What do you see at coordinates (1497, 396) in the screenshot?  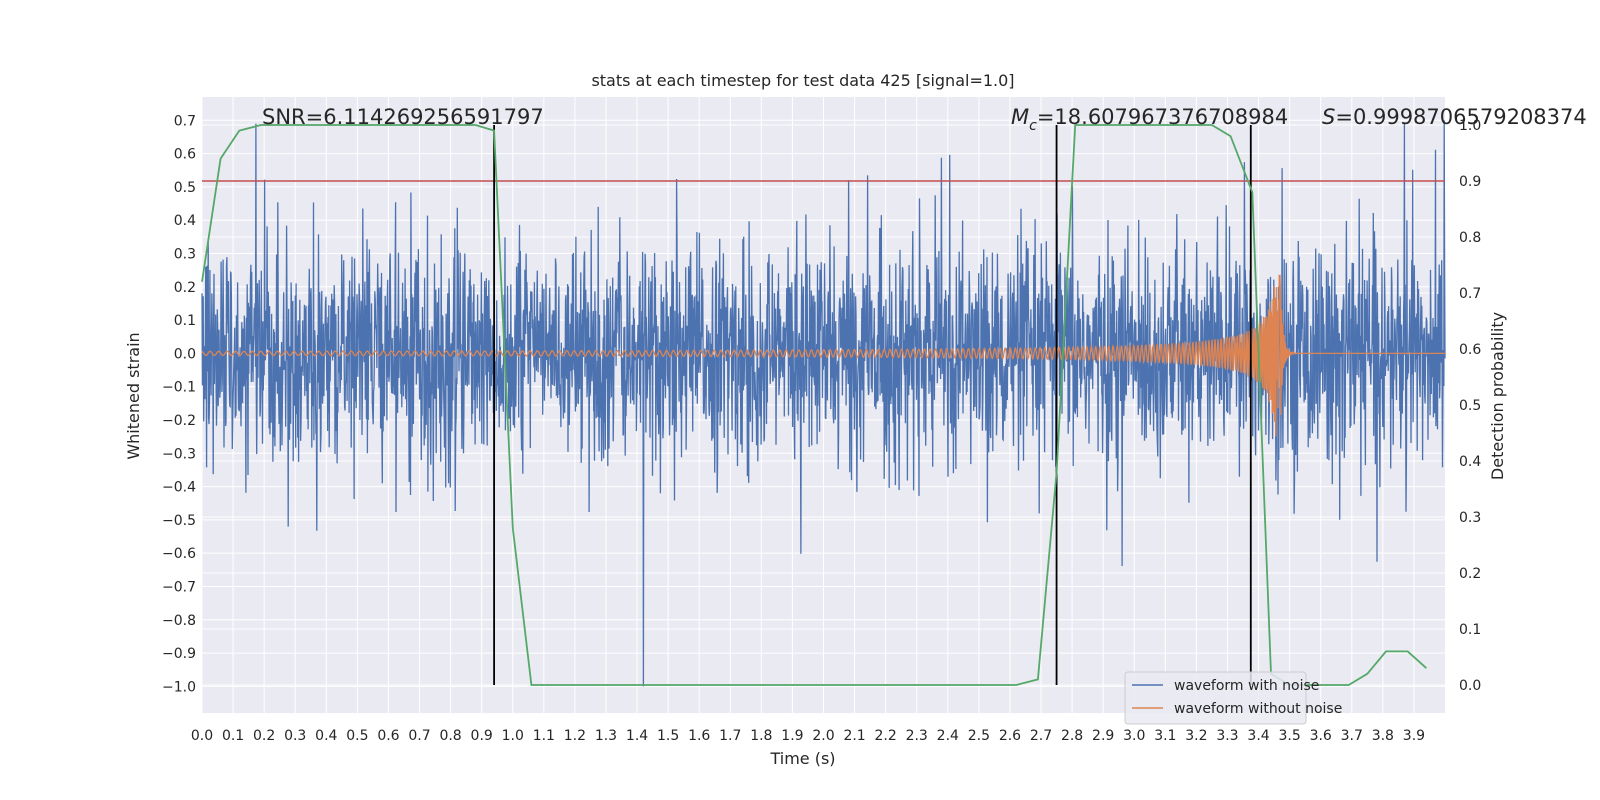 I see `y2-axis-label: Detection probability` at bounding box center [1497, 396].